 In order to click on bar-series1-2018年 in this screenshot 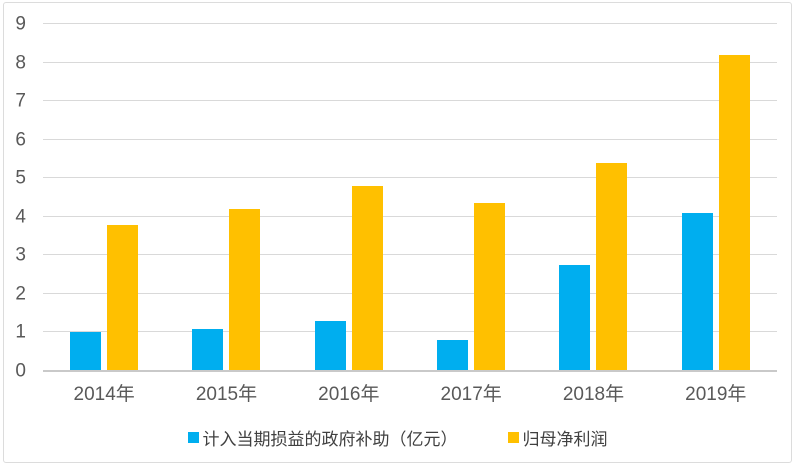, I will do `click(575, 317)`.